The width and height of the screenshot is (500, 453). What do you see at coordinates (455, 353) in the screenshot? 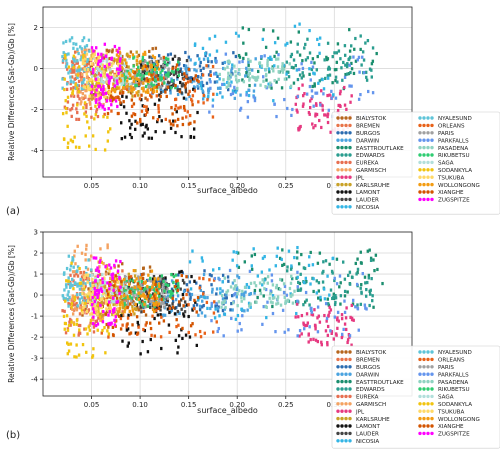
I see `legend-label: NYALESUND` at bounding box center [455, 353].